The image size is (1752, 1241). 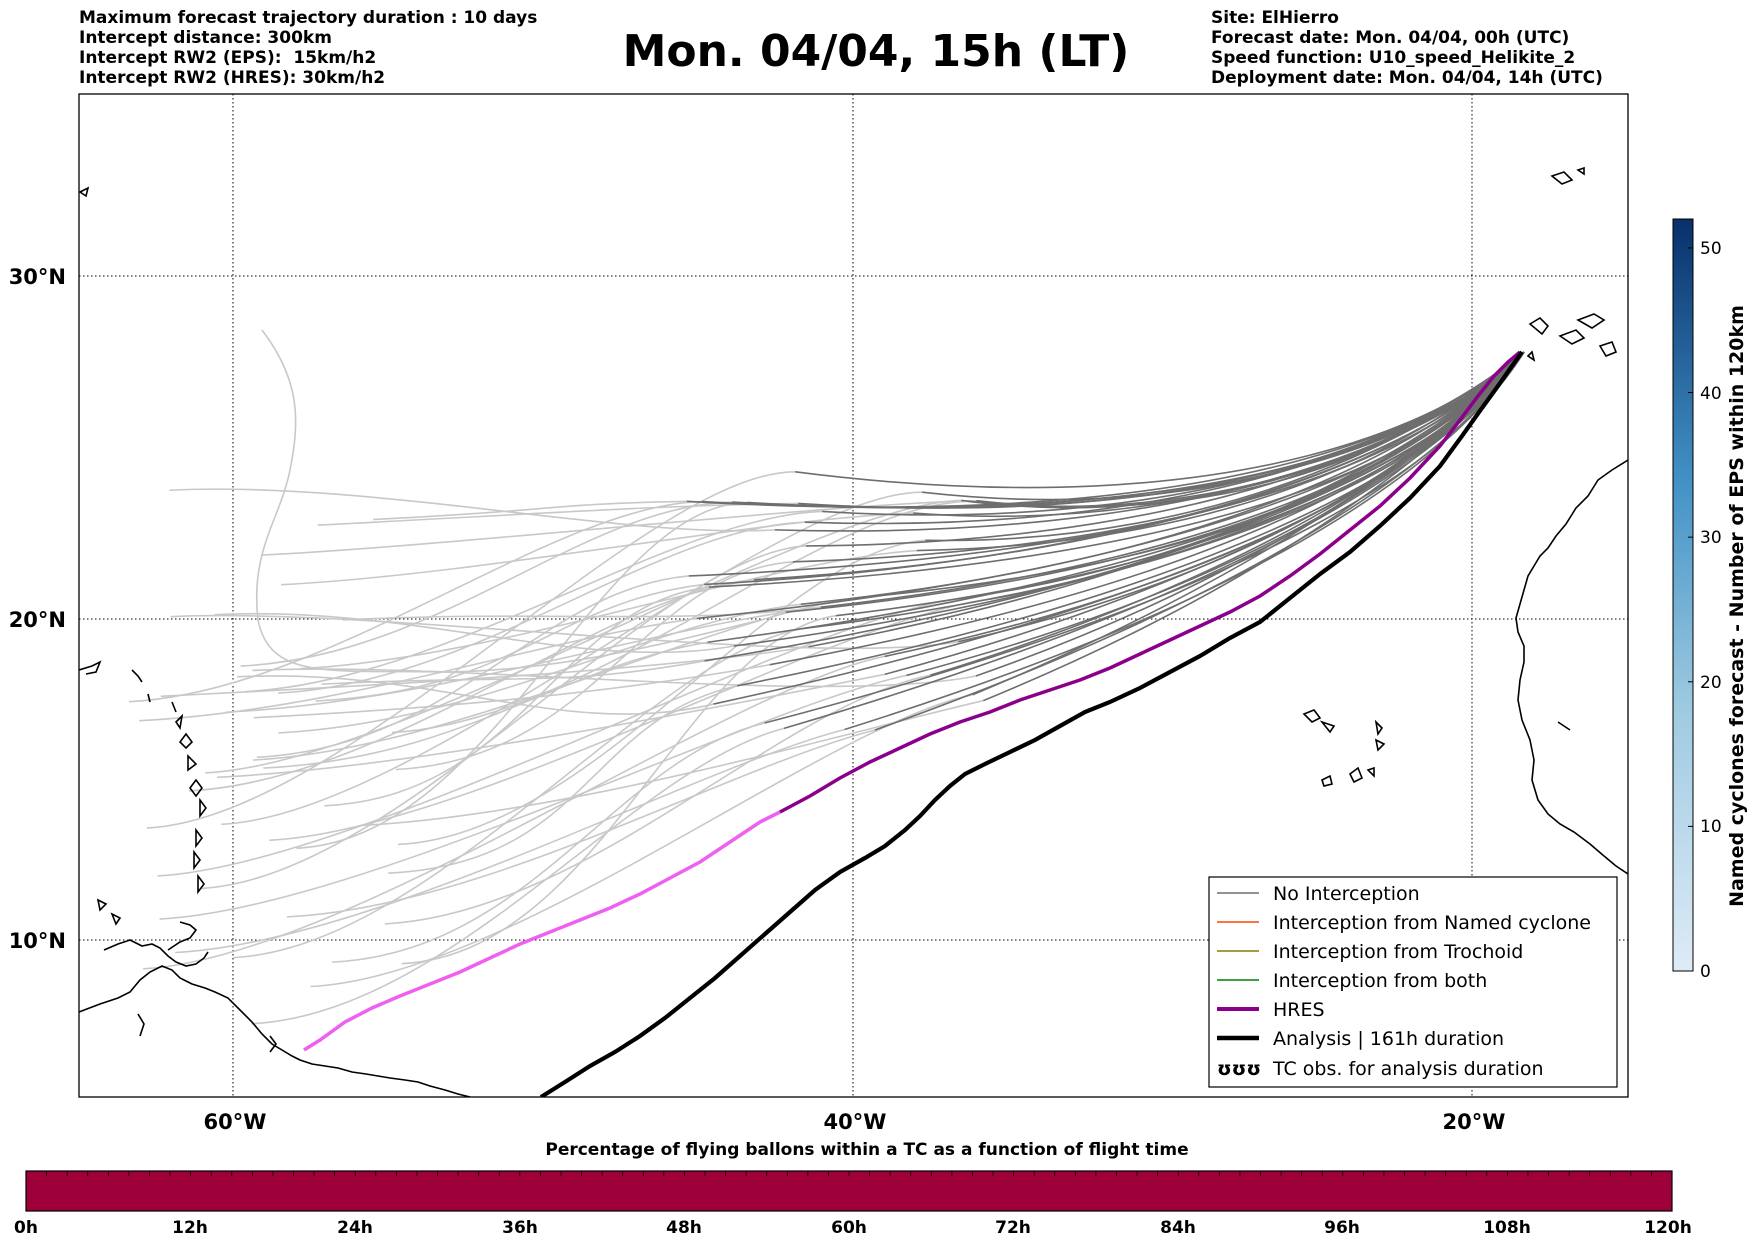 I want to click on intercept-hres-text: Intercept RW2 (HRES): 30km/h2, so click(x=232, y=78).